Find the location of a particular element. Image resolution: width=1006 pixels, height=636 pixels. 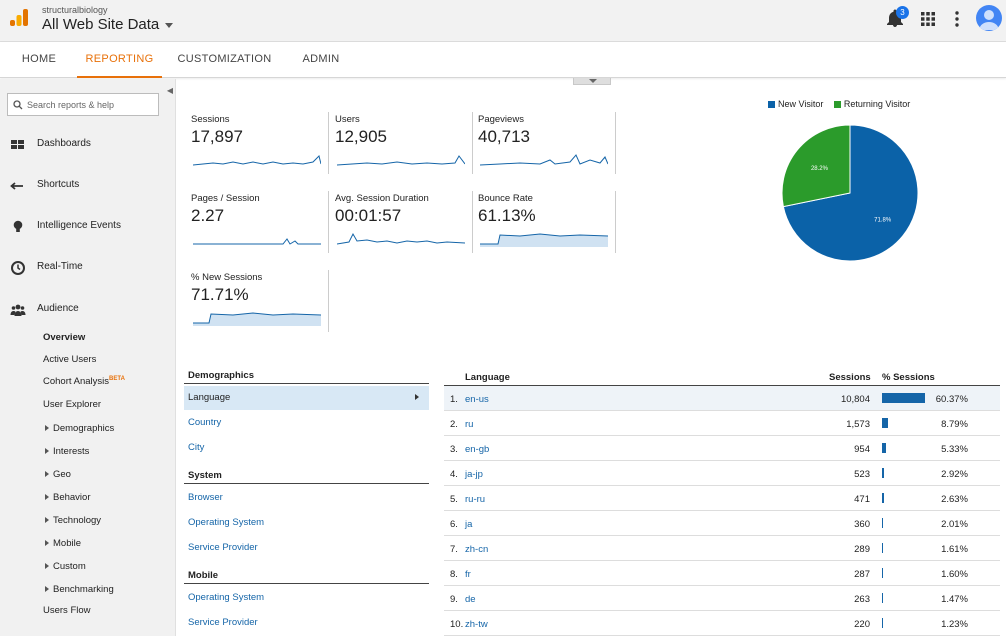

tab-customization: CUSTOMIZATION is located at coordinates (224, 59).